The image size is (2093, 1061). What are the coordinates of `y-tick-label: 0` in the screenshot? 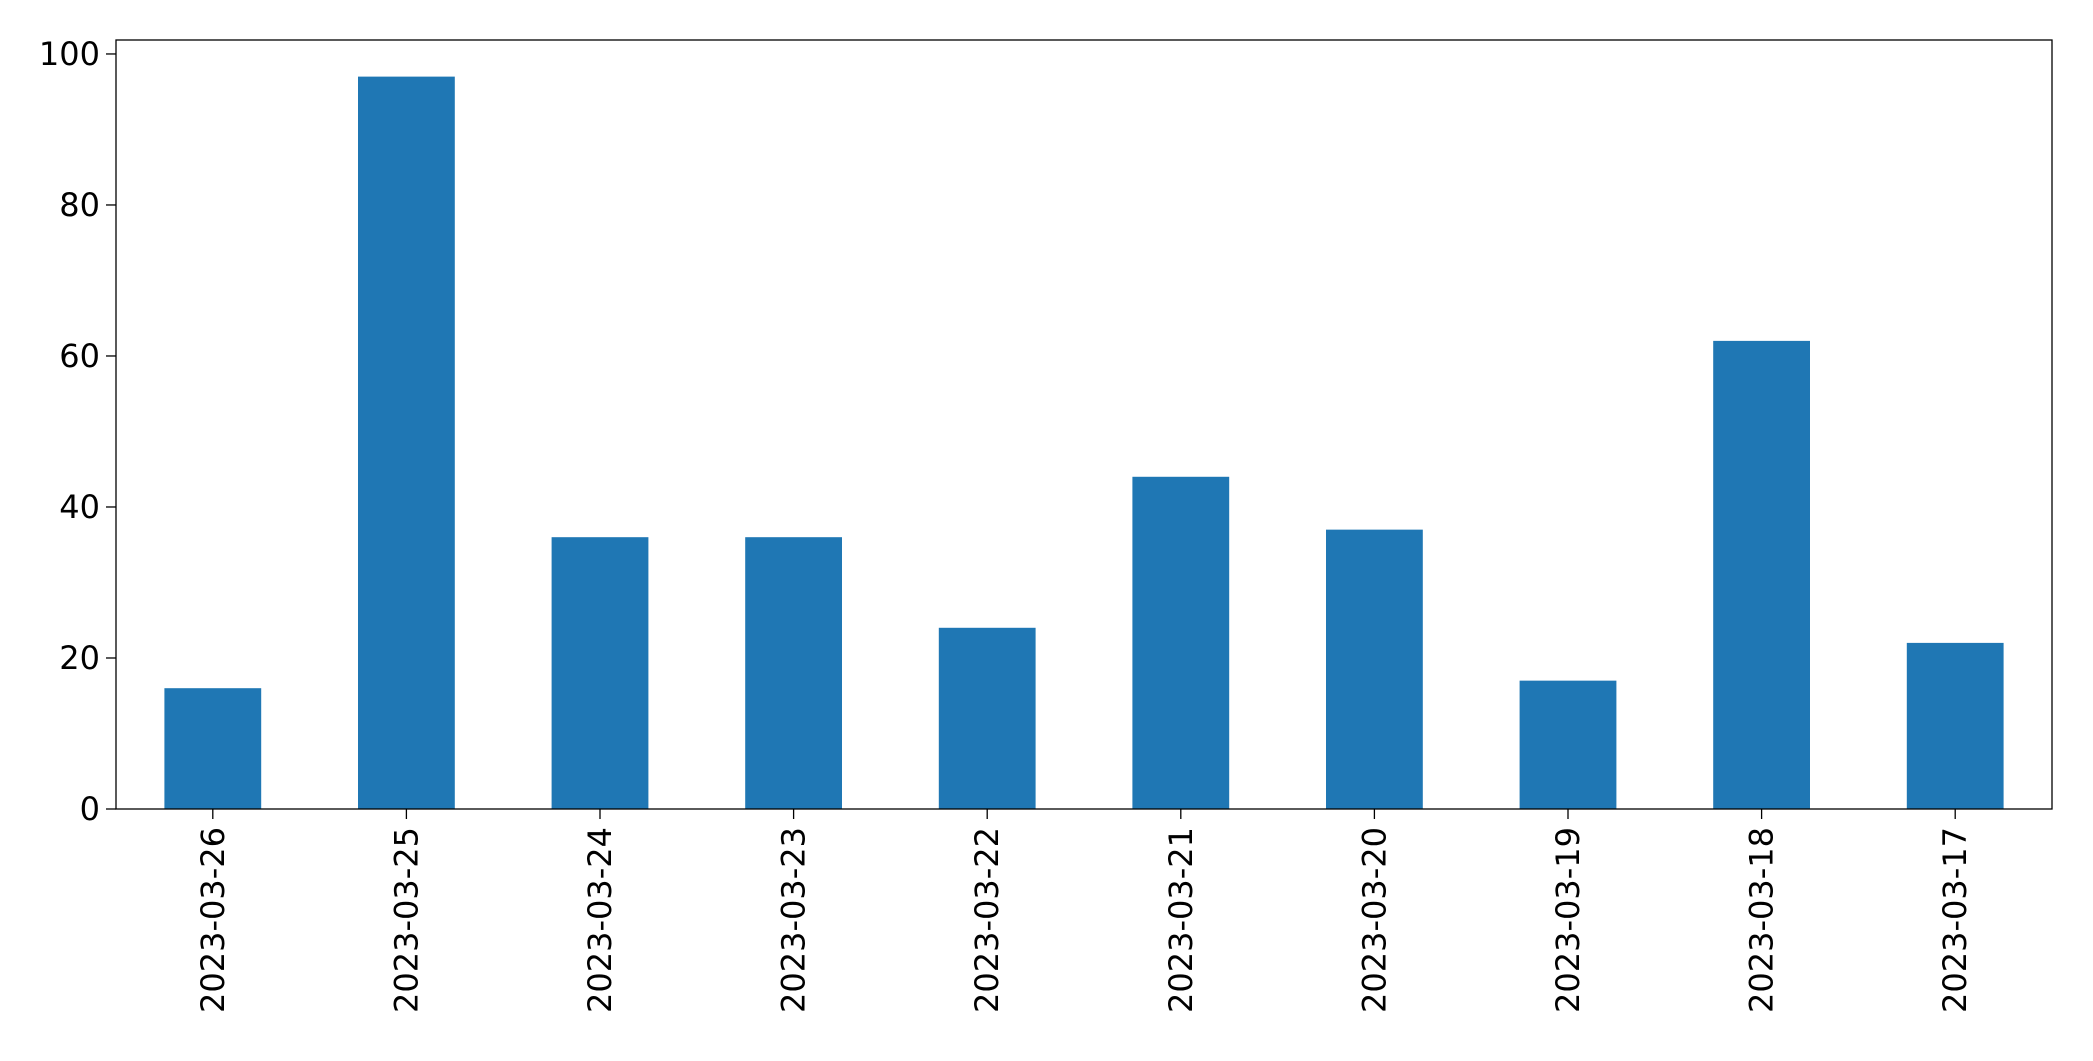 It's located at (90, 809).